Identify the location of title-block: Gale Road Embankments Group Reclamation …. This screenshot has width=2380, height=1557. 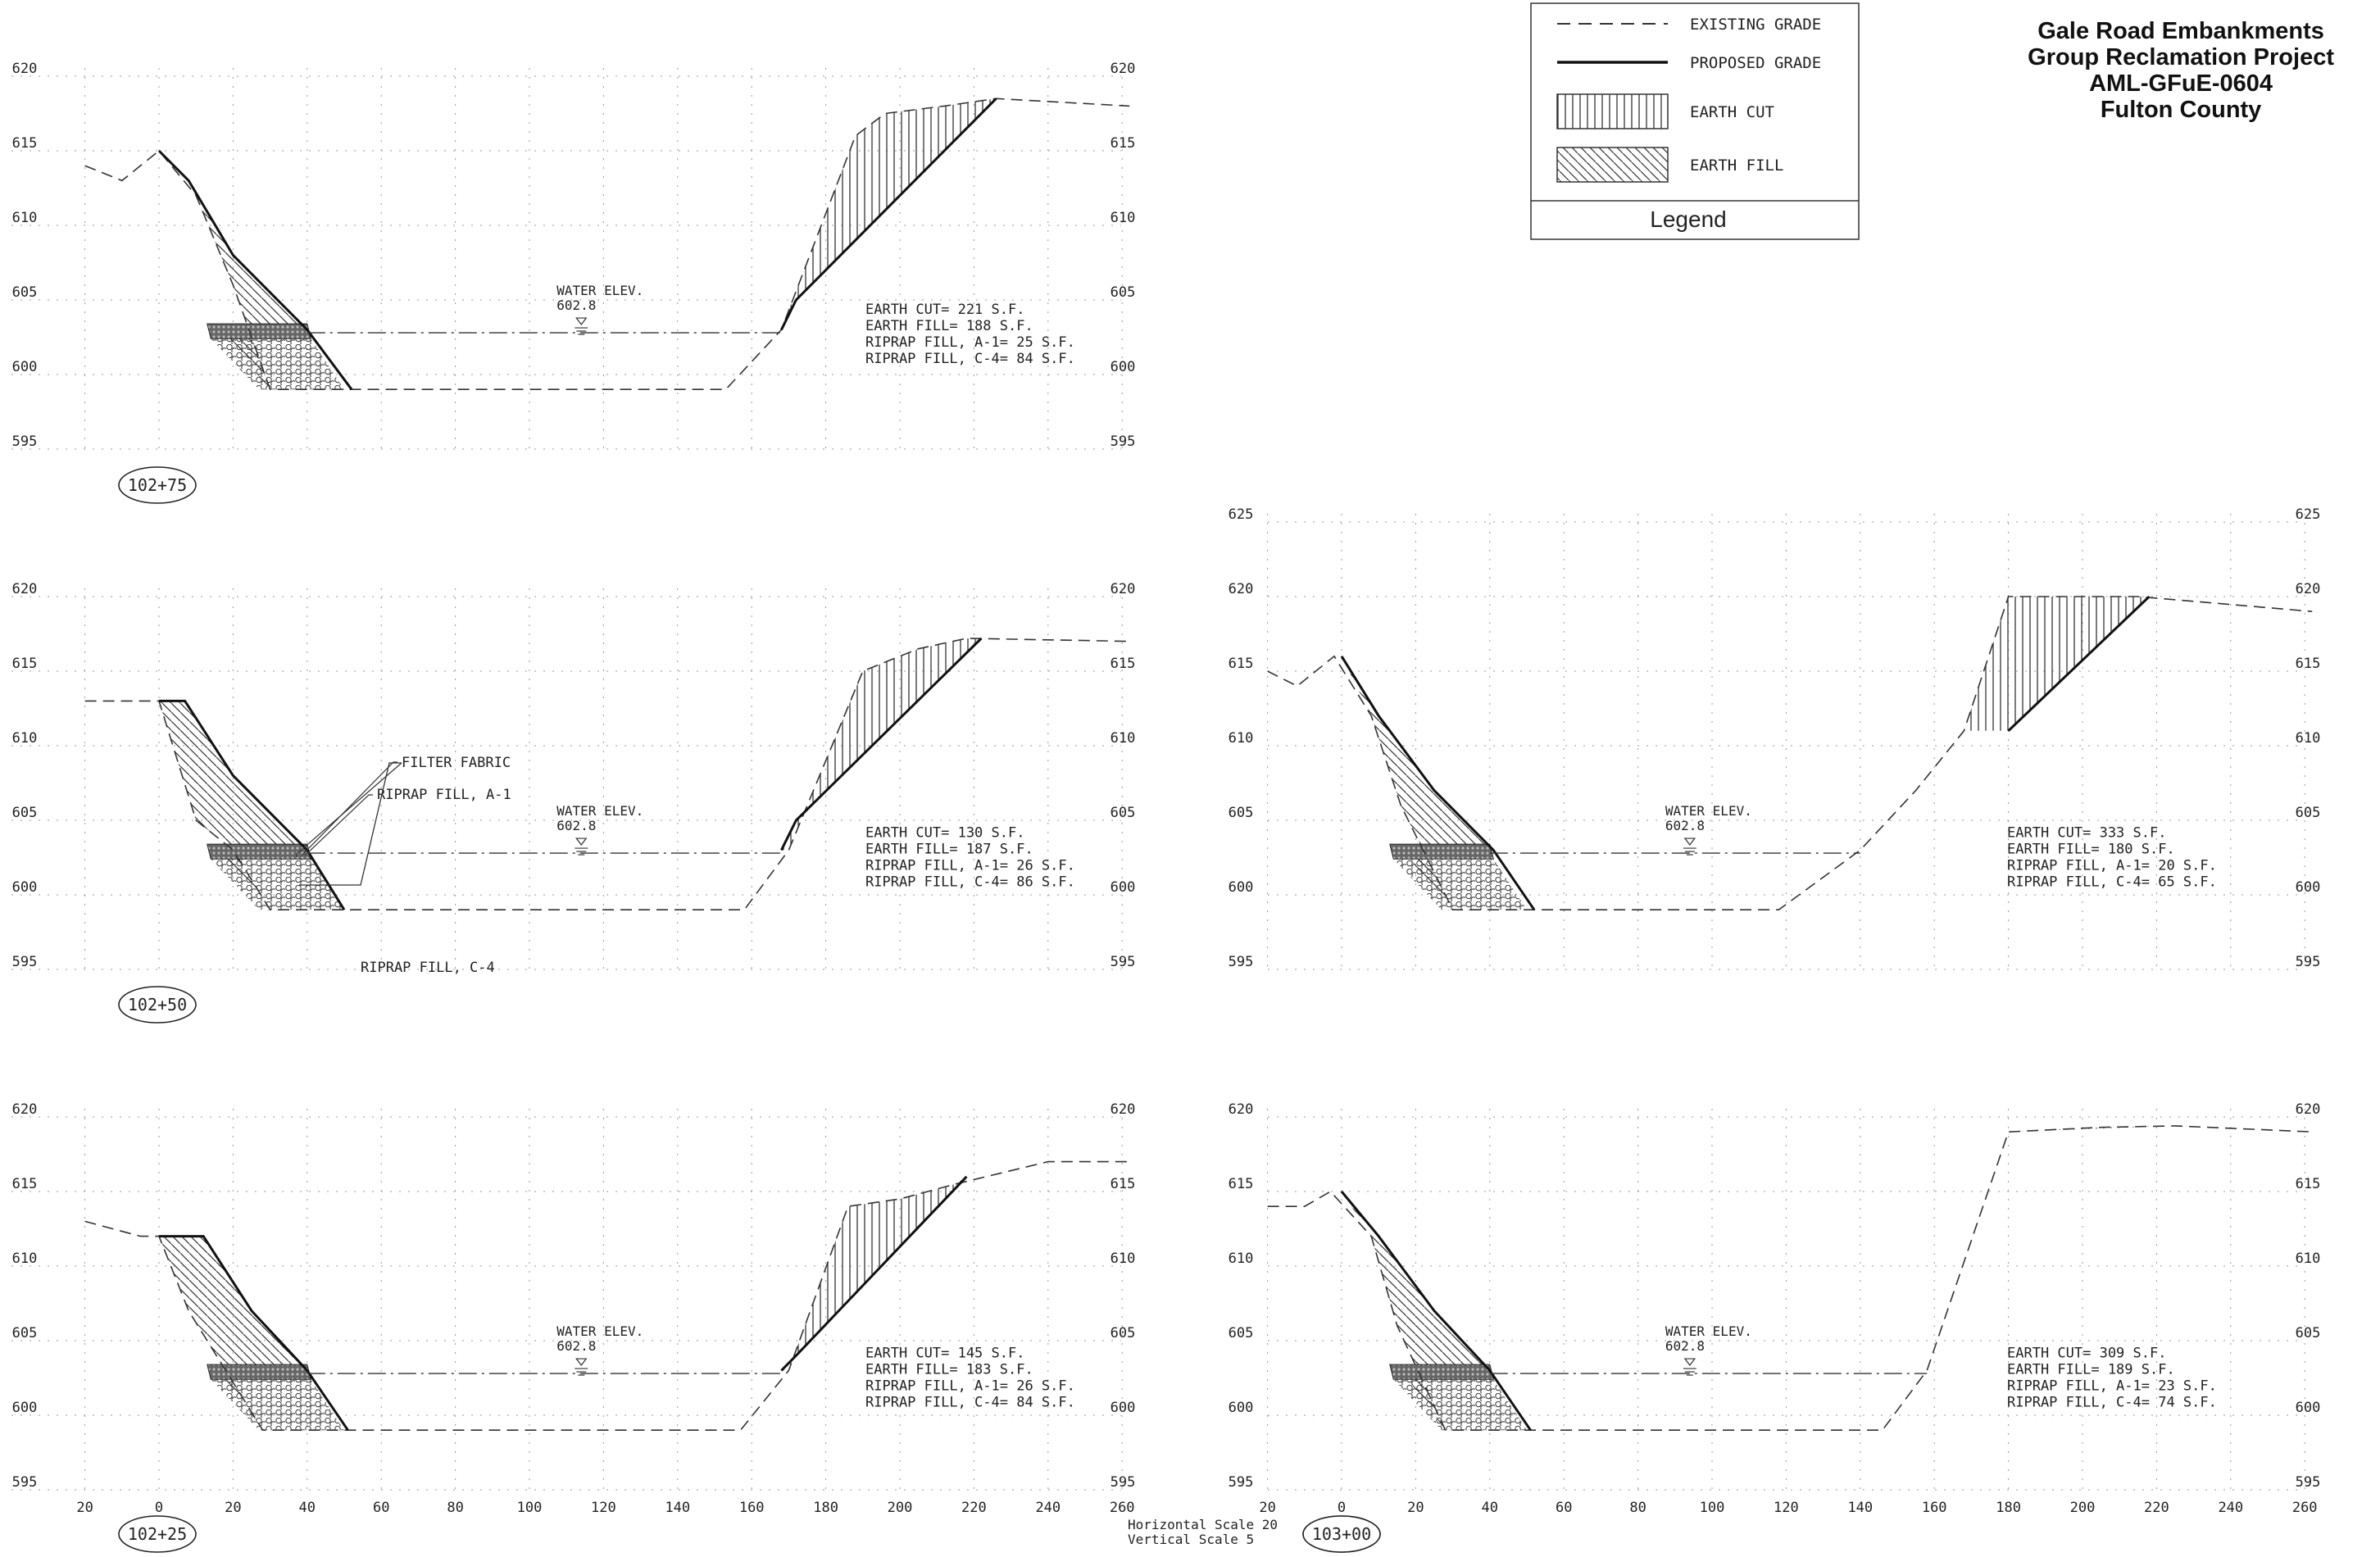
(2181, 70).